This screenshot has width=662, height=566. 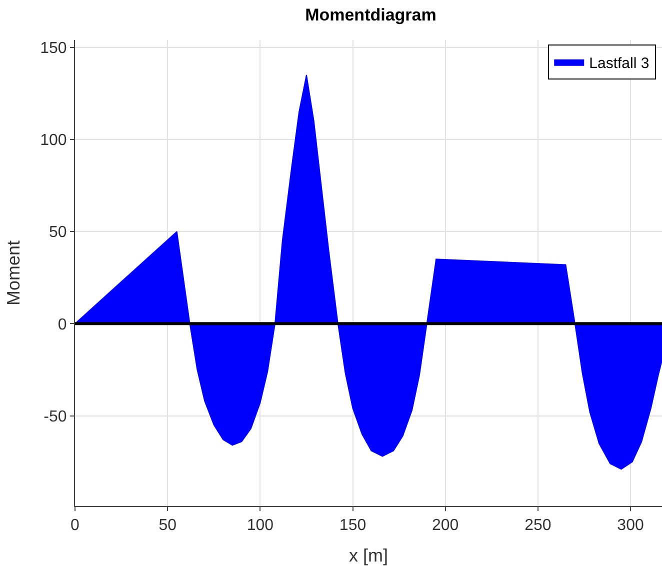 What do you see at coordinates (352, 525) in the screenshot?
I see `x-tick-label: 150` at bounding box center [352, 525].